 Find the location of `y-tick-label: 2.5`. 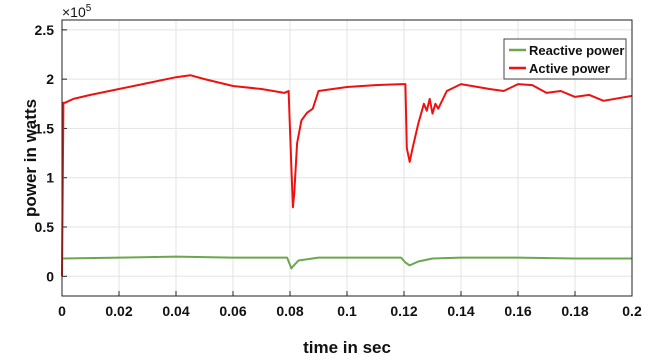

y-tick-label: 2.5 is located at coordinates (45, 30).